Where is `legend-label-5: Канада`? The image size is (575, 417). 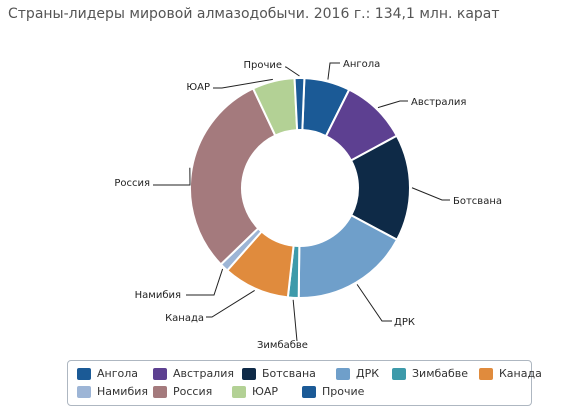
legend-label-5: Канада is located at coordinates (520, 373).